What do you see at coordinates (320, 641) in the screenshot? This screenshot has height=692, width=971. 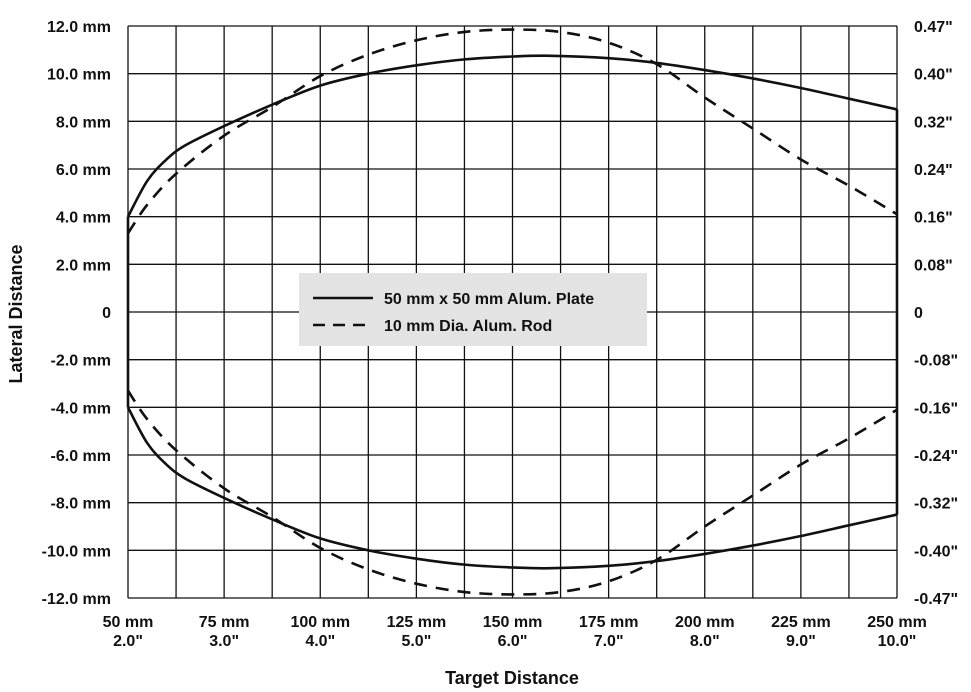 I see `x-tick-label-in: 4.0"` at bounding box center [320, 641].